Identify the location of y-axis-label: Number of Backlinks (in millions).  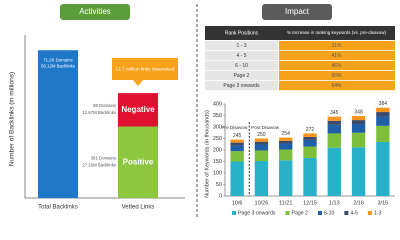
(12, 119).